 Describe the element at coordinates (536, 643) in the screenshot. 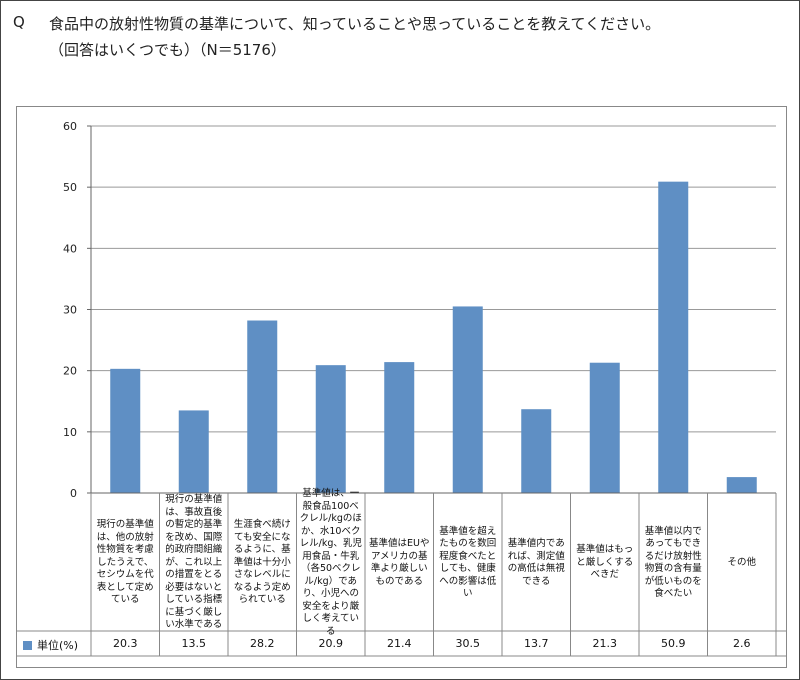

I see `value-label: 13.7` at that location.